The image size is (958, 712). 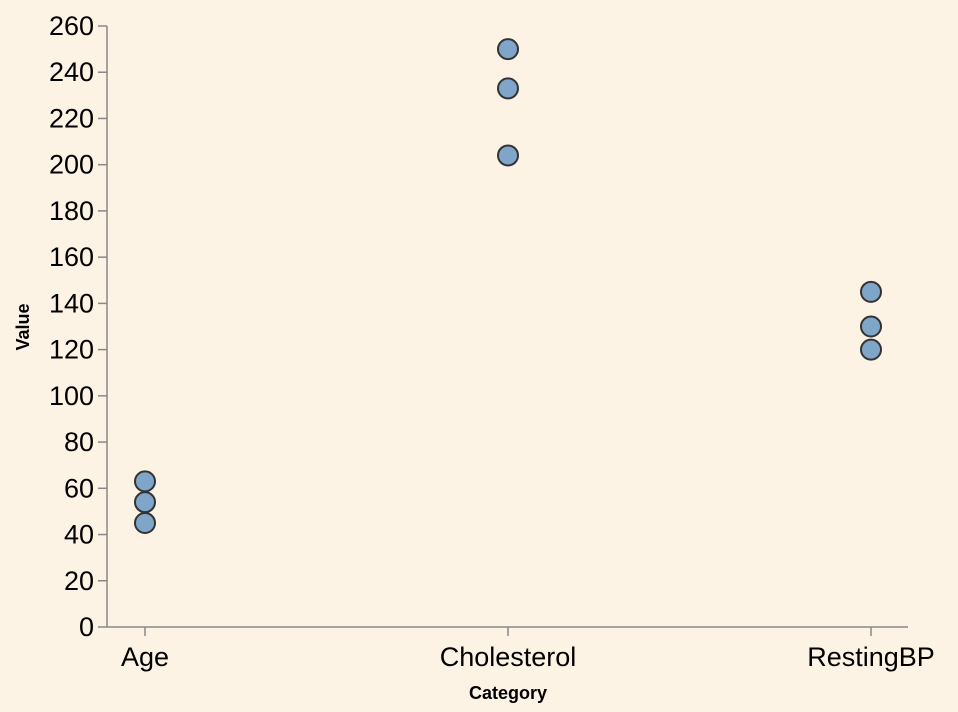 I want to click on y-tick-label: 80, so click(x=79, y=442).